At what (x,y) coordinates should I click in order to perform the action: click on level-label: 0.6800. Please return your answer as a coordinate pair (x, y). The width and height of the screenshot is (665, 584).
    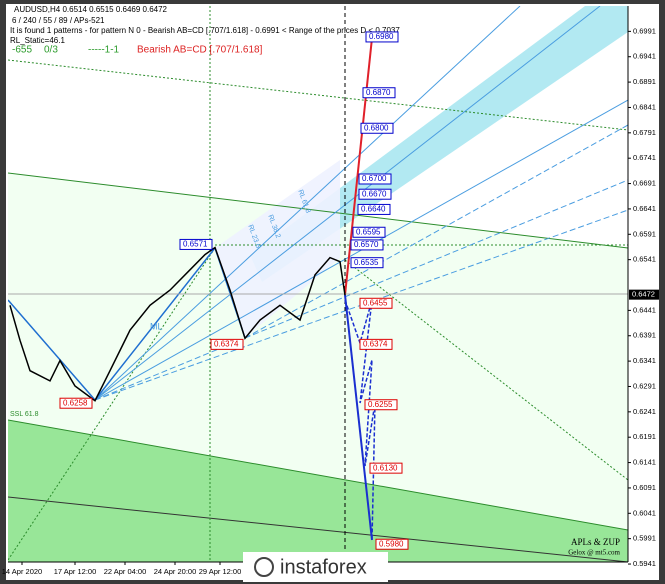
    Looking at the image, I should click on (376, 127).